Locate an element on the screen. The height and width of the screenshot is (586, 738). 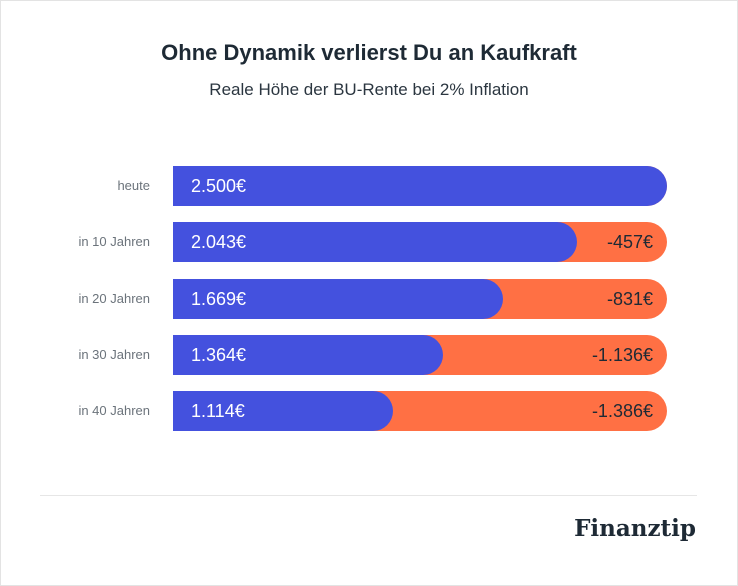
loss-label: -831€ is located at coordinates (629, 299).